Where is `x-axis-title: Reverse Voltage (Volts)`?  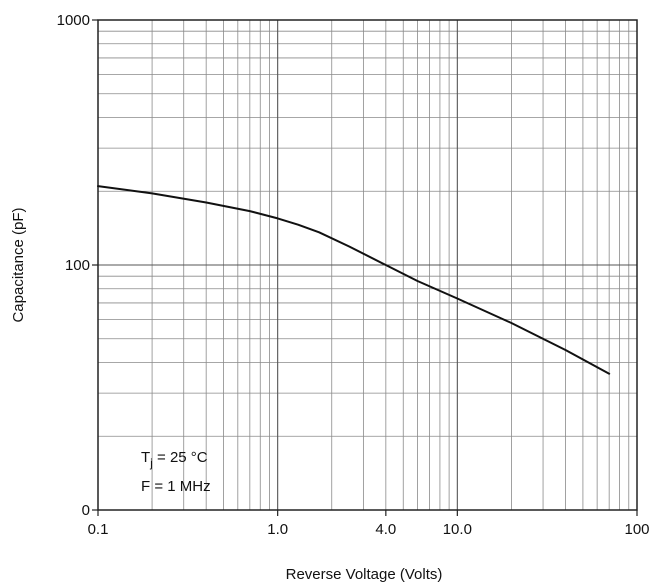 x-axis-title: Reverse Voltage (Volts) is located at coordinates (364, 574).